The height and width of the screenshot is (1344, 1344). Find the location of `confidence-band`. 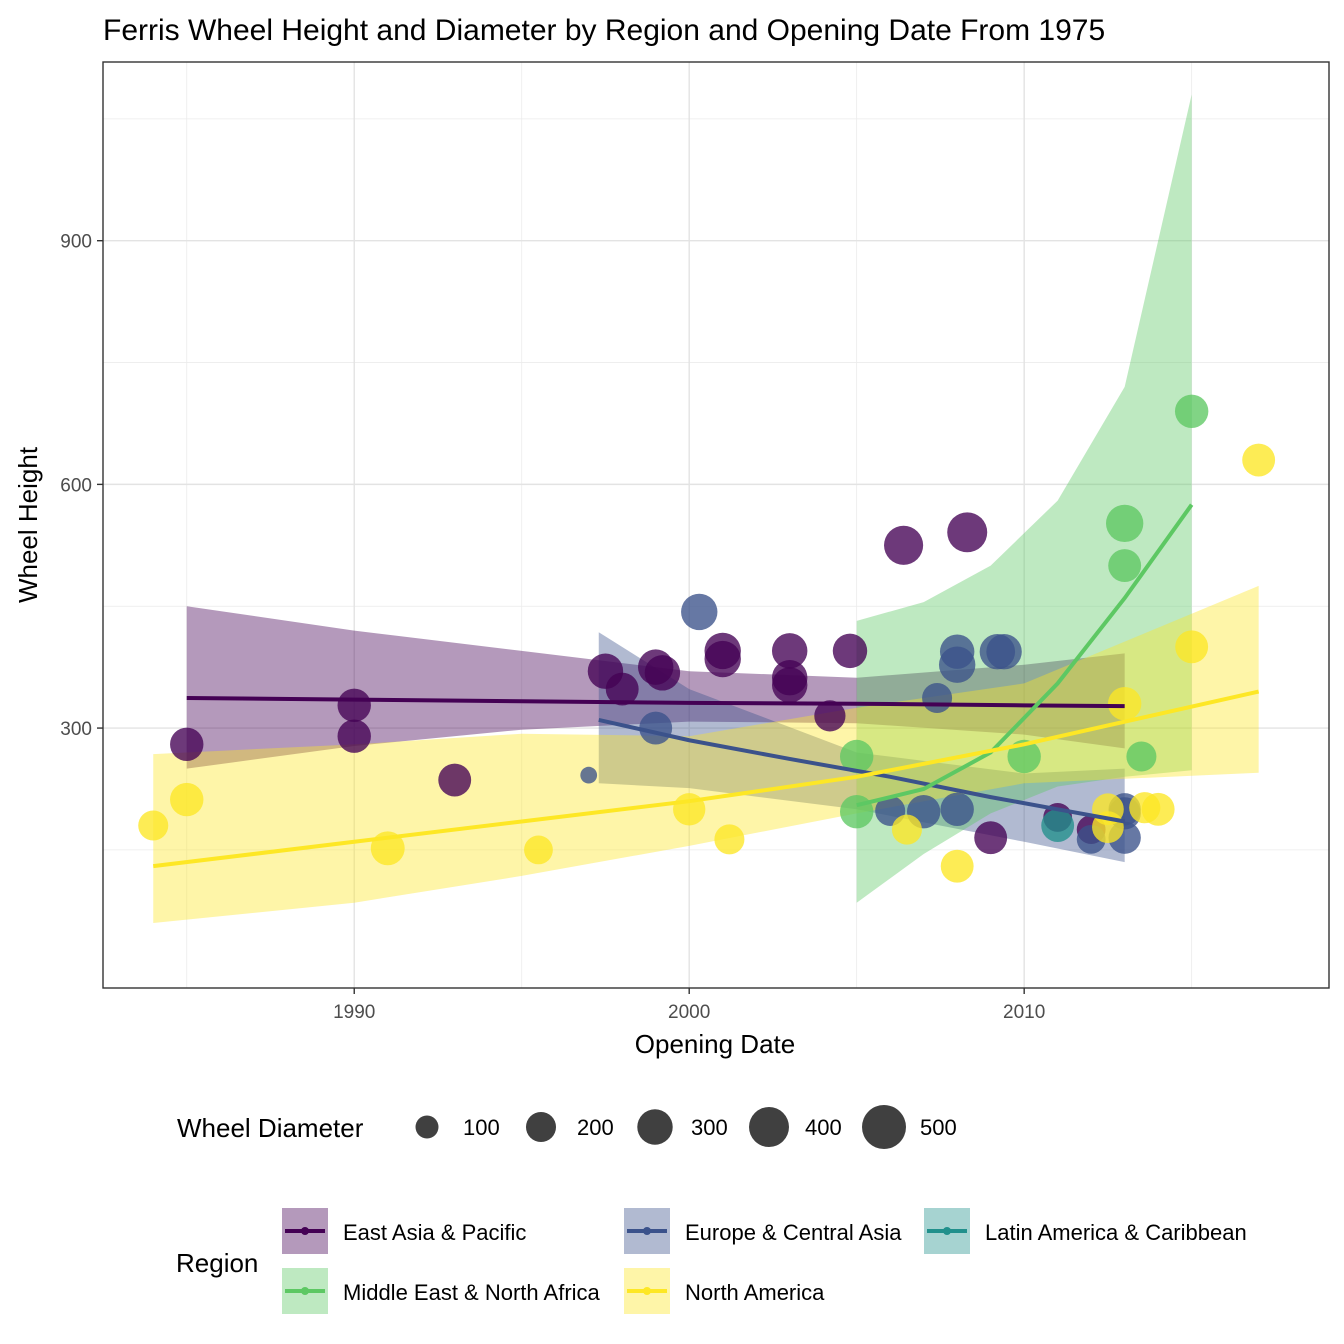

confidence-band is located at coordinates (861, 747).